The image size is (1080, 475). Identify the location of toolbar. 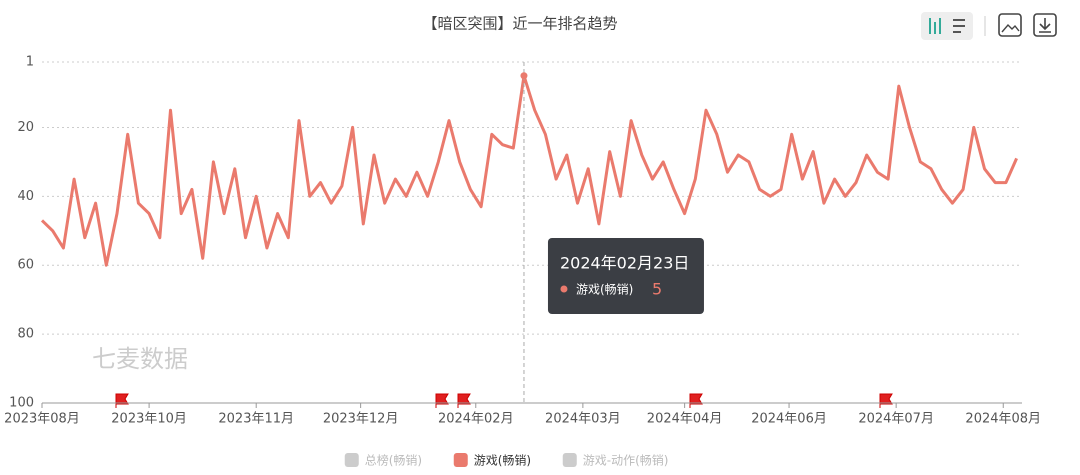
(989, 26).